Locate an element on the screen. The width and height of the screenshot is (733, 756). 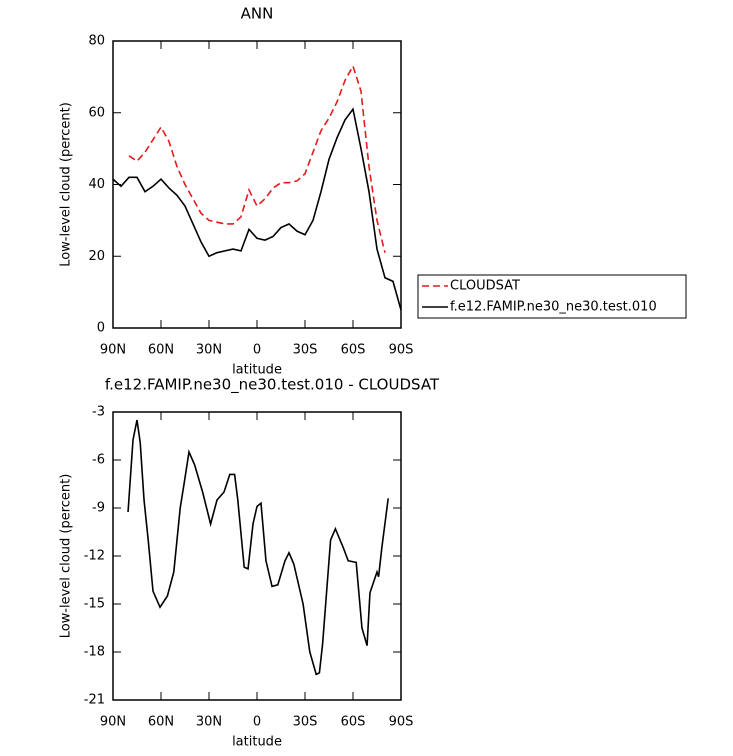
y-tick-label: -3 is located at coordinates (98, 412).